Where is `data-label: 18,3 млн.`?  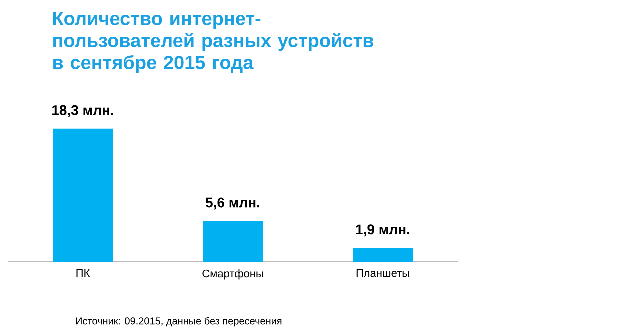
data-label: 18,3 млн. is located at coordinates (83, 111).